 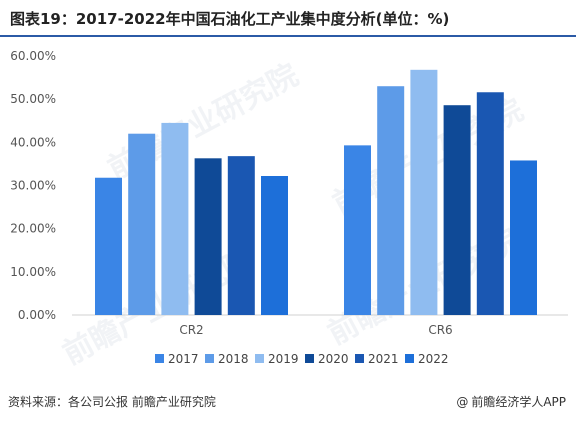 I want to click on bar-cr2-2019, so click(x=175, y=219).